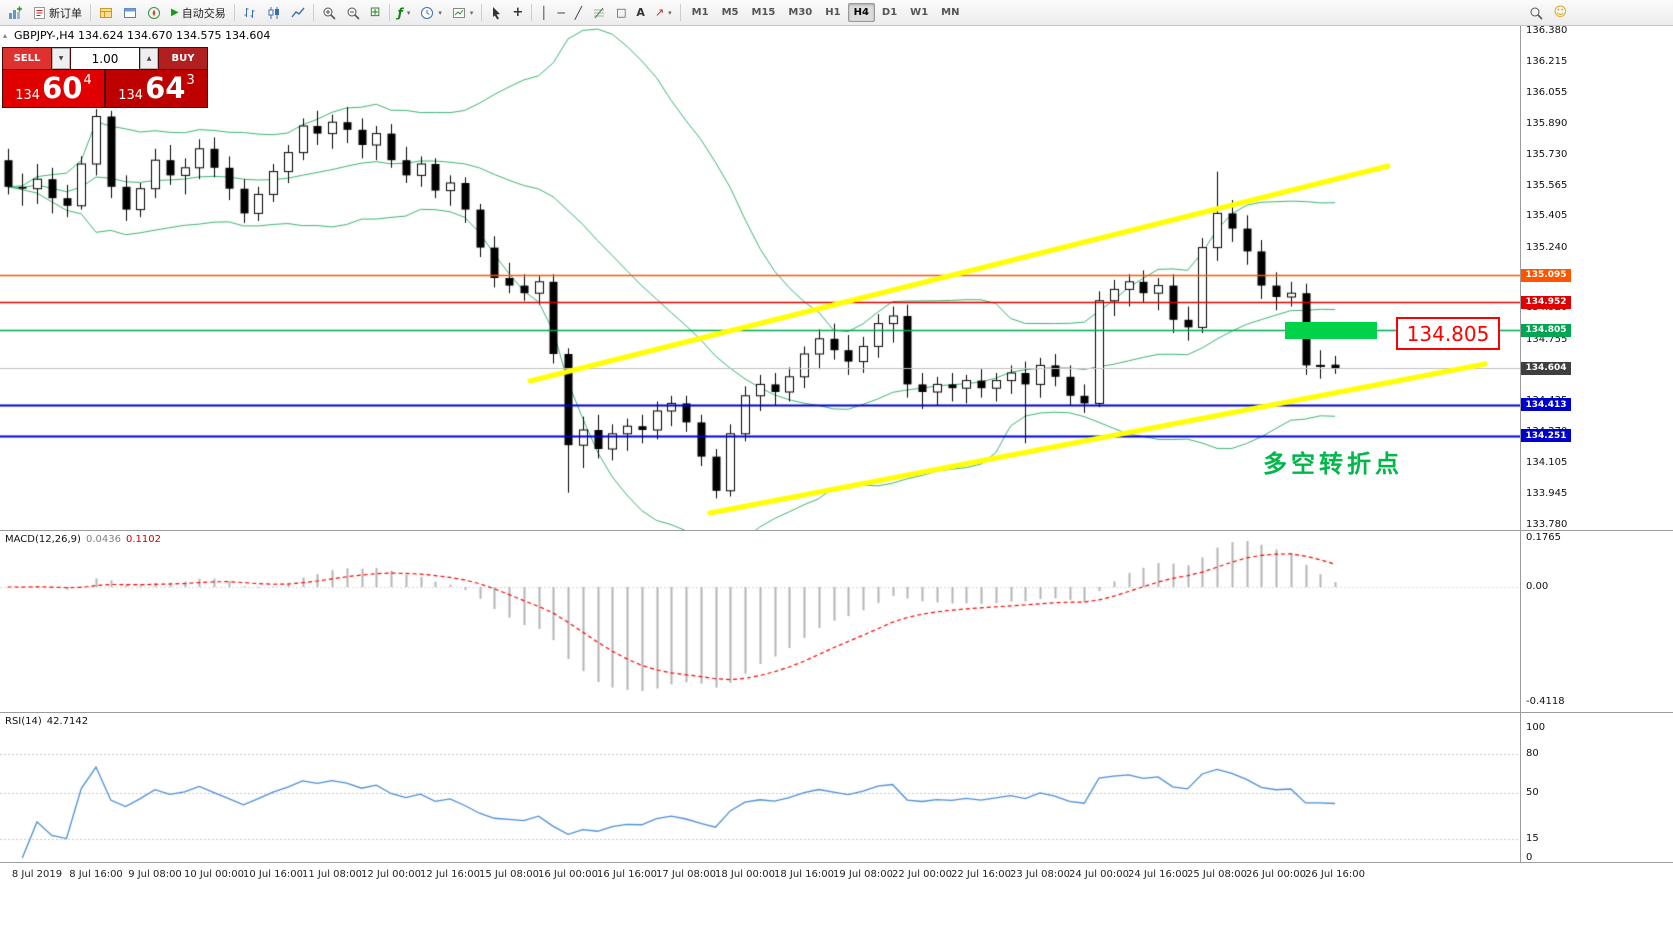 This screenshot has height=947, width=1673. Describe the element at coordinates (1546, 330) in the screenshot. I see `price-level-tag: 134.805` at that location.